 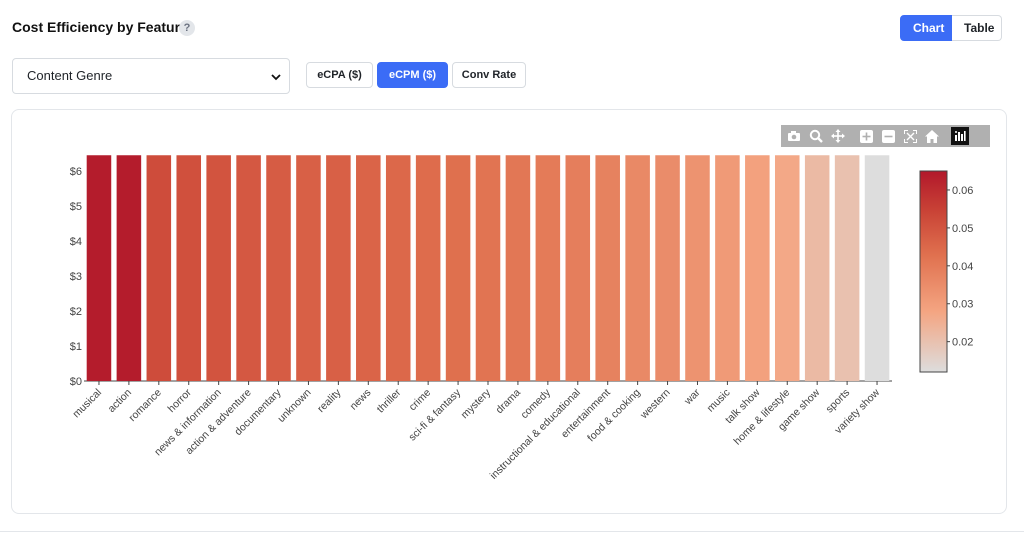 I want to click on x-tick-label: musical, so click(x=87, y=404).